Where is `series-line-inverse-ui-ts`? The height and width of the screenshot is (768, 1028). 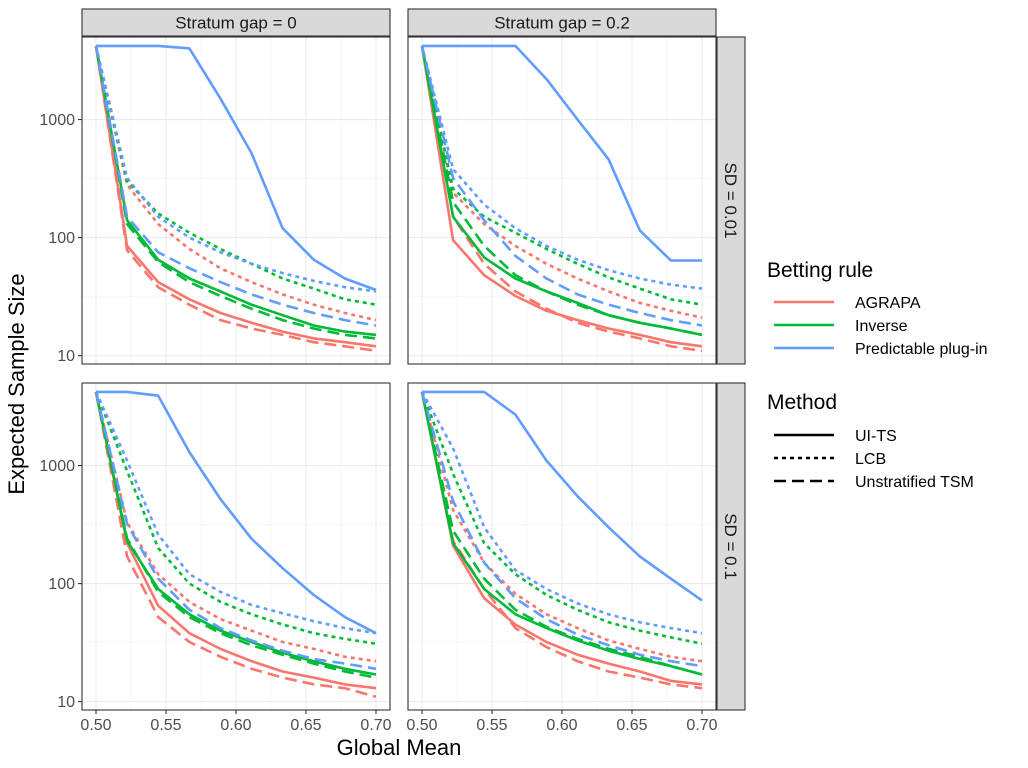 series-line-inverse-ui-ts is located at coordinates (235, 191).